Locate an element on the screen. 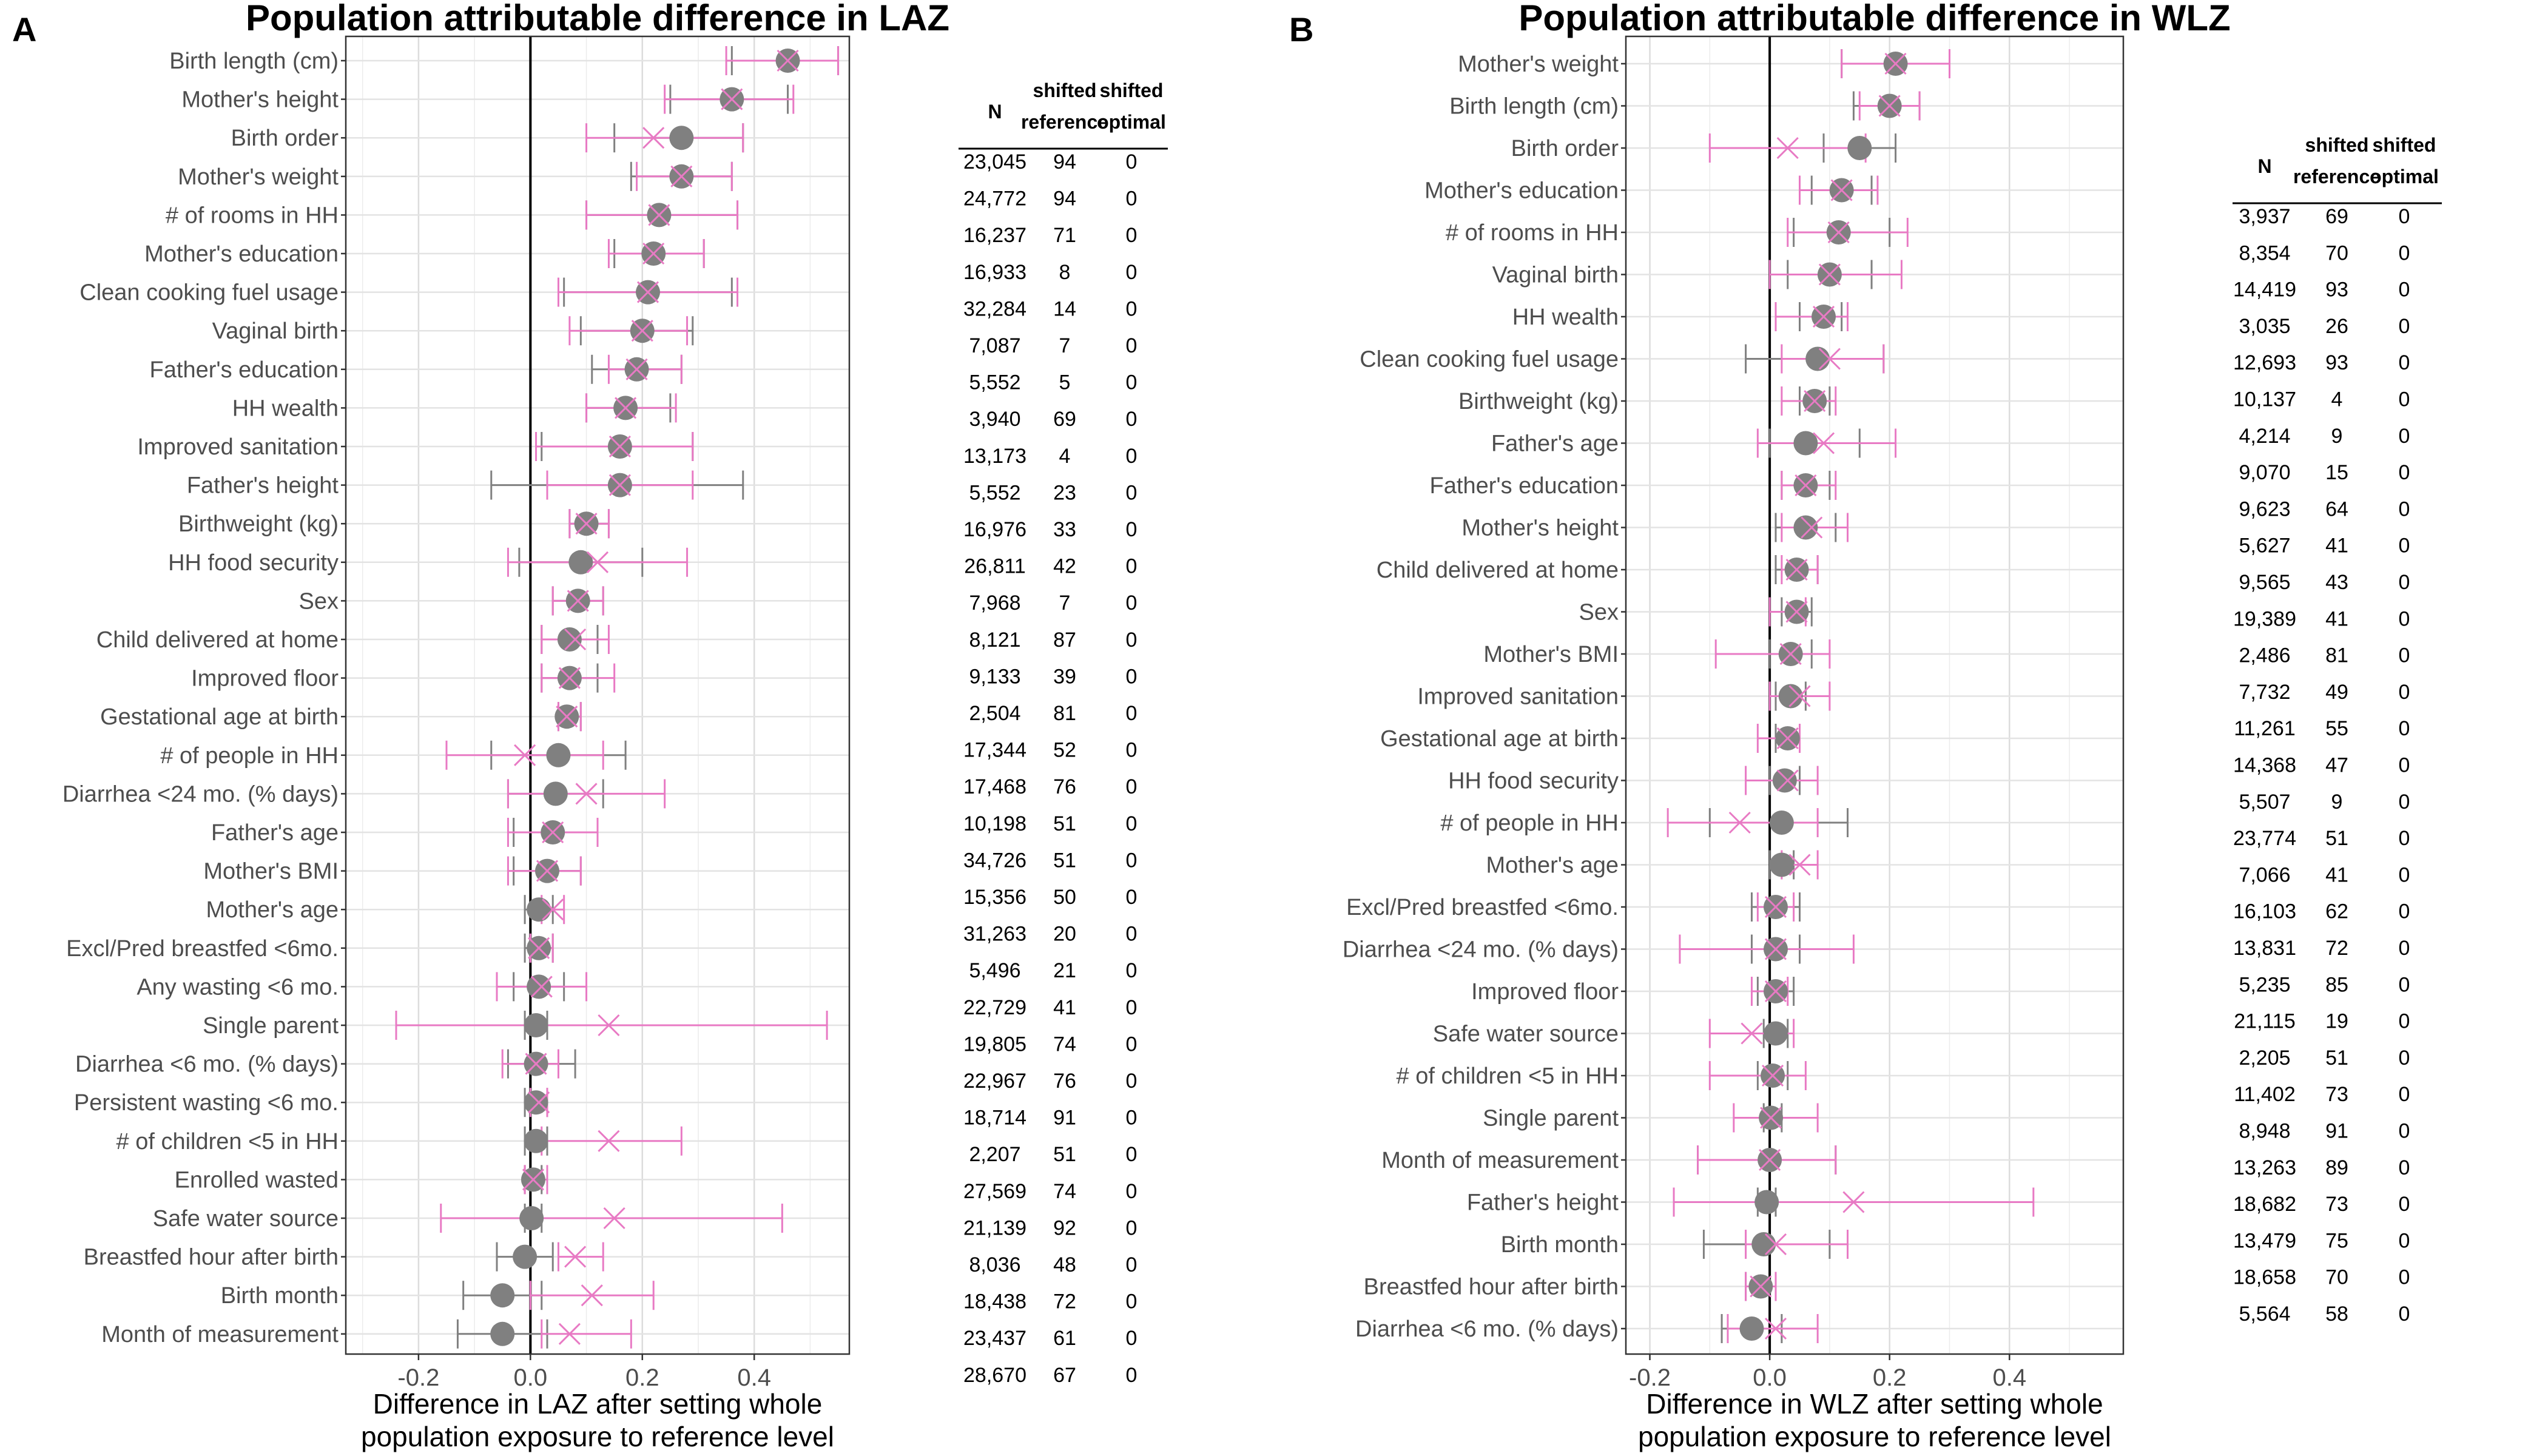 Image resolution: width=2548 pixels, height=1456 pixels. category-label: Birthweight (kg) is located at coordinates (258, 524).